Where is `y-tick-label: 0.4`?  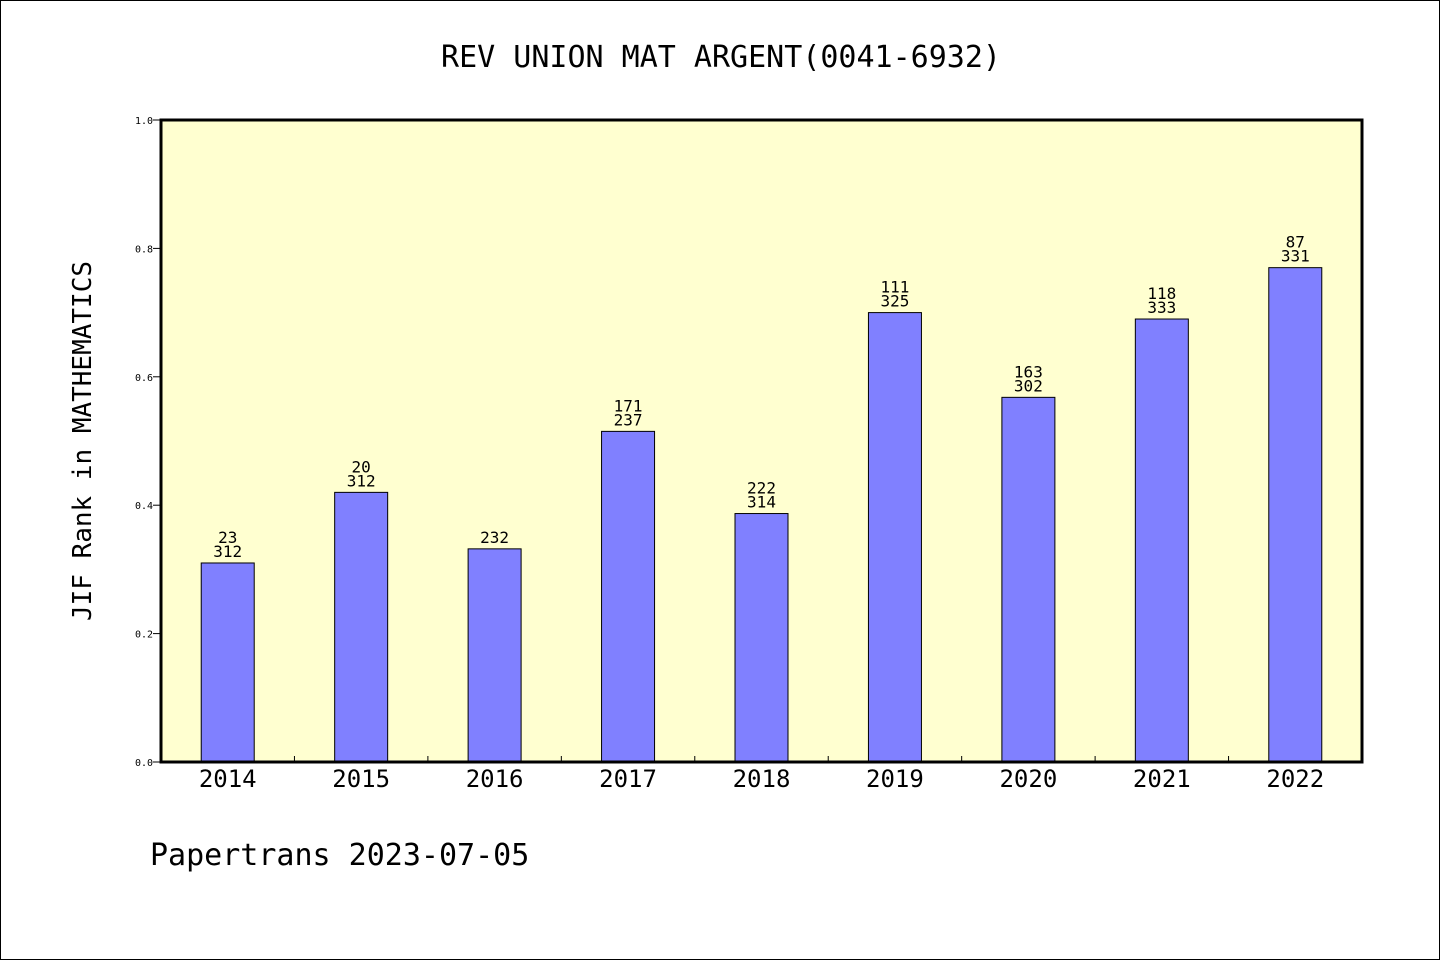
y-tick-label: 0.4 is located at coordinates (144, 506).